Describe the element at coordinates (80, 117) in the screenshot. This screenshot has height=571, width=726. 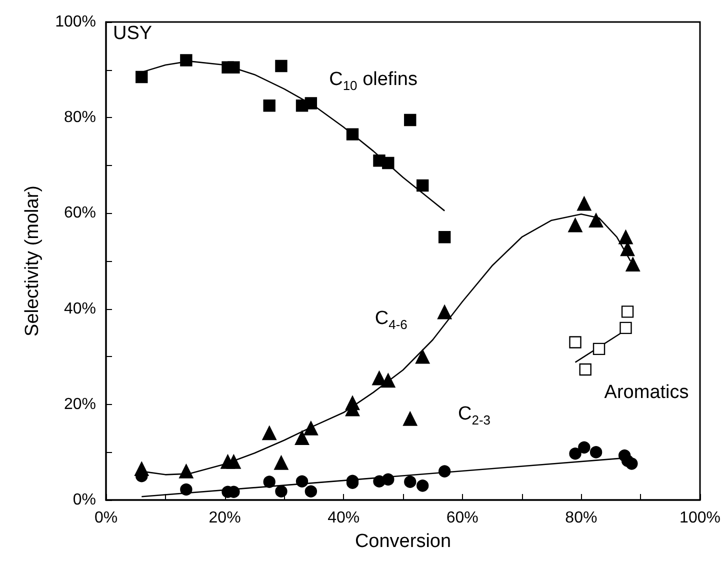
I see `y-tick-label: 80%` at that location.